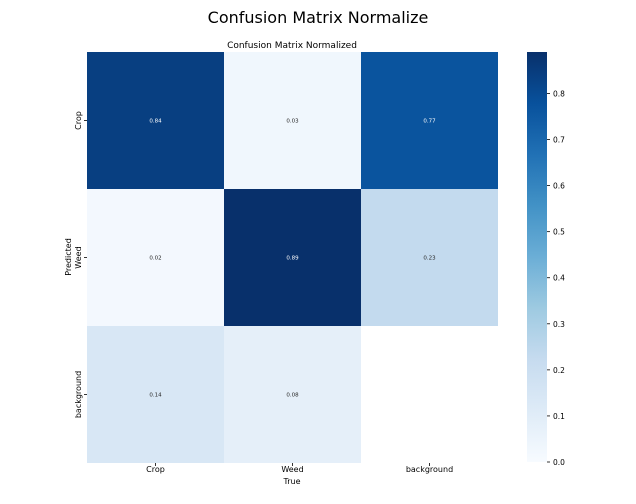 This screenshot has height=504, width=636. What do you see at coordinates (559, 93) in the screenshot?
I see `colorbar-tick-label: 0.8` at bounding box center [559, 93].